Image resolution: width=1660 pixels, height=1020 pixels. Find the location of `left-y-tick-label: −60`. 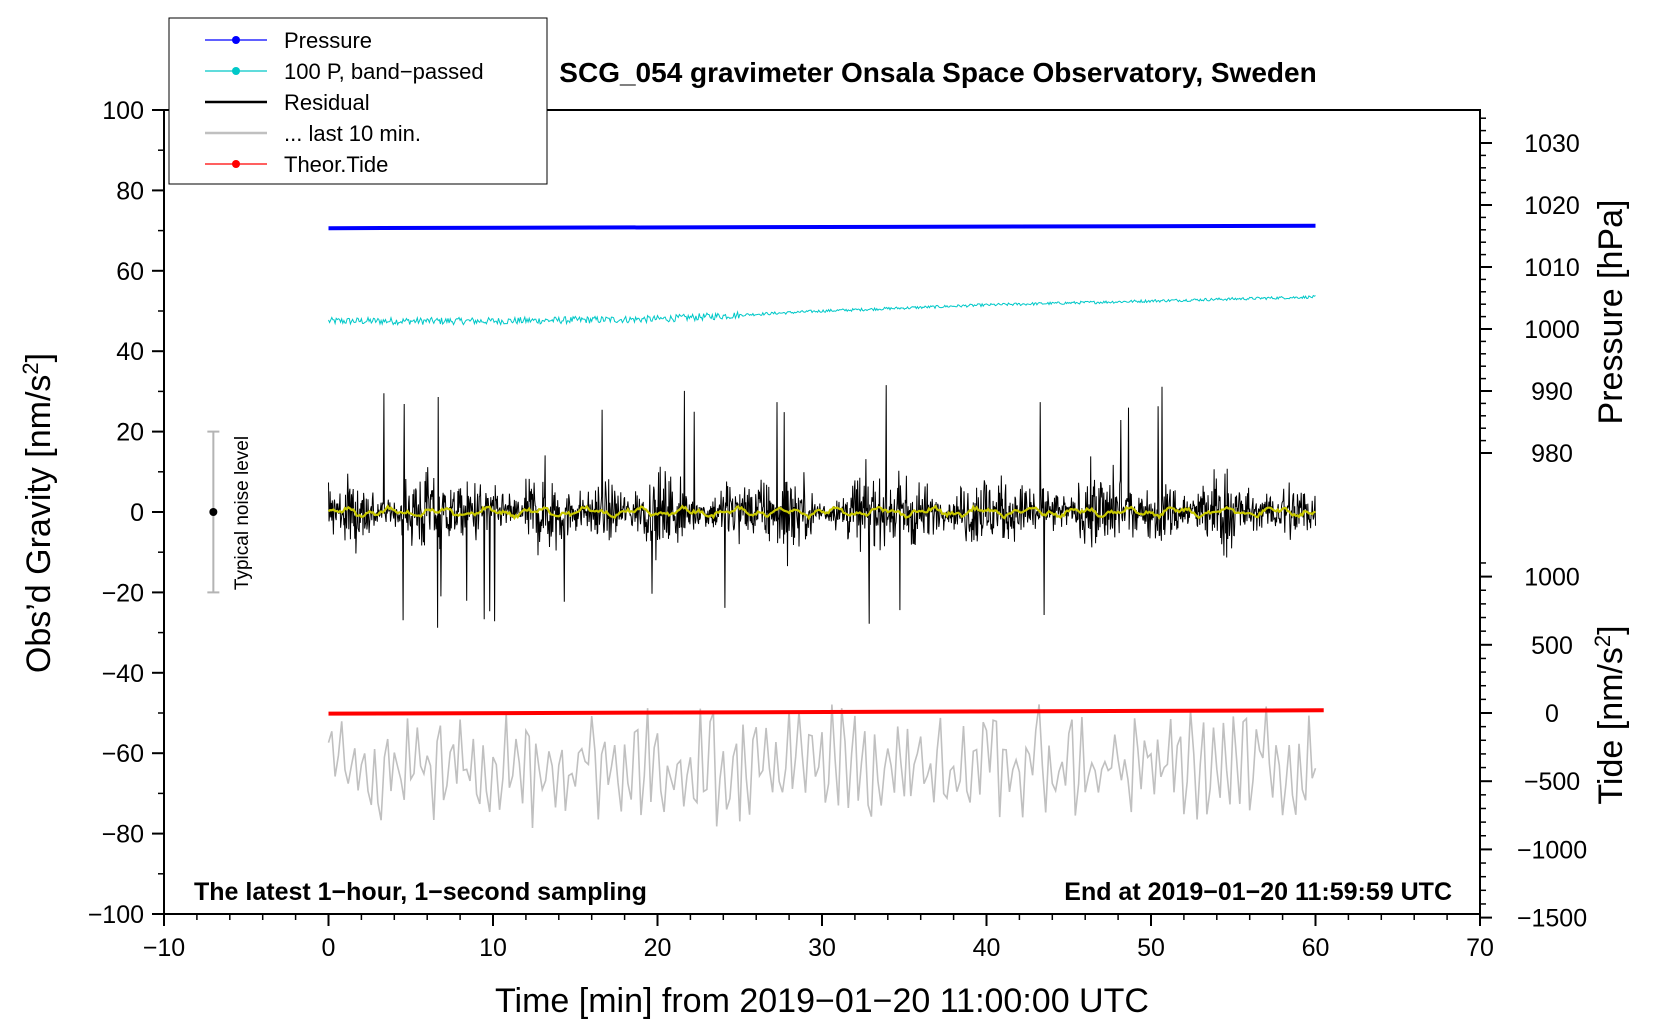

left-y-tick-label: −60 is located at coordinates (123, 754).